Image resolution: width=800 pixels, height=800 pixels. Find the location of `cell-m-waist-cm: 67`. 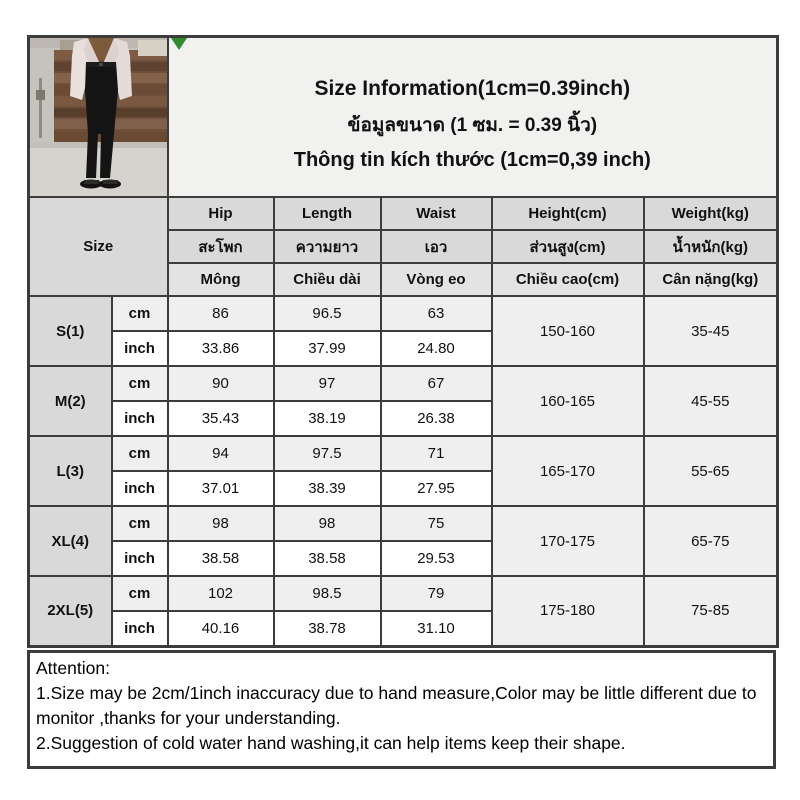

cell-m-waist-cm: 67 is located at coordinates (436, 383).